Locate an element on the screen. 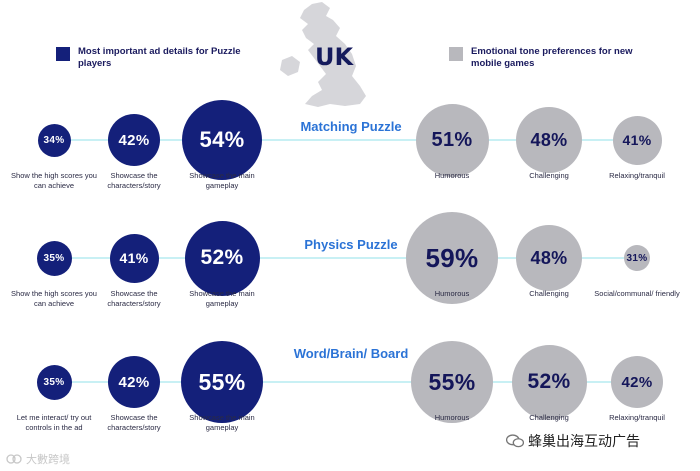 The width and height of the screenshot is (700, 471). watermark-left-text: 大數跨境 is located at coordinates (48, 460).